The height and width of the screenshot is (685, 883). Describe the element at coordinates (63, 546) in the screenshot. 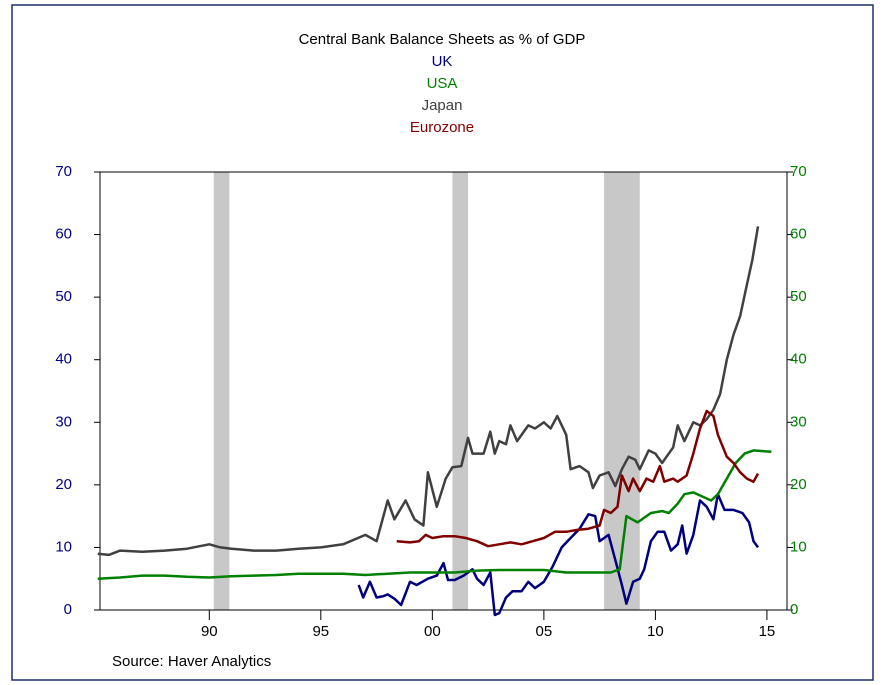

I see `y-tick-label: 10` at that location.